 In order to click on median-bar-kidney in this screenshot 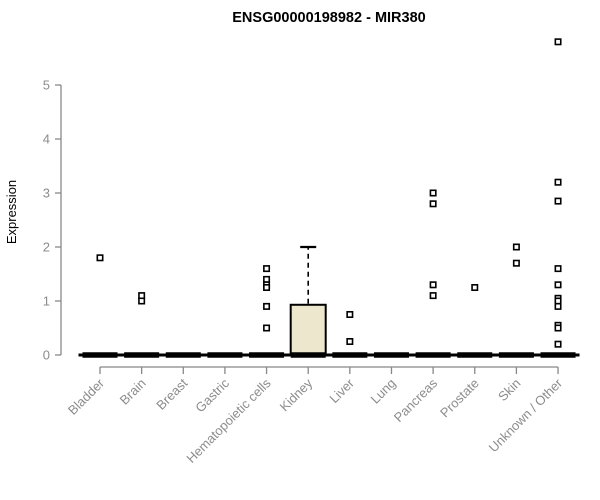, I will do `click(308, 355)`.